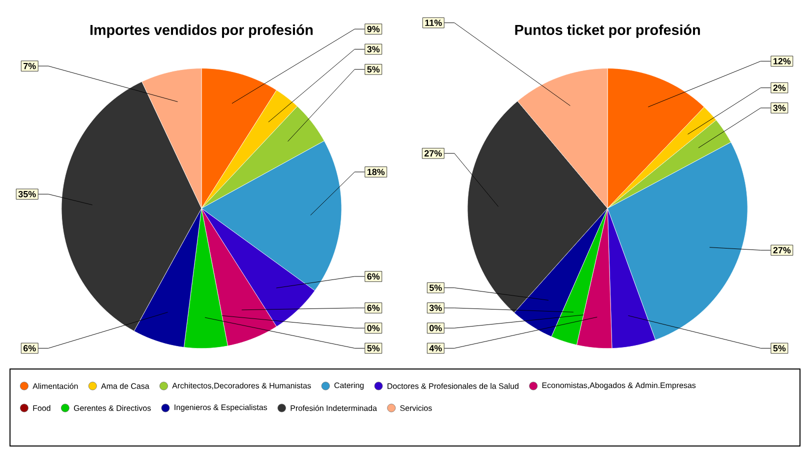  Describe the element at coordinates (433, 23) in the screenshot. I see `data-label: 11%` at that location.